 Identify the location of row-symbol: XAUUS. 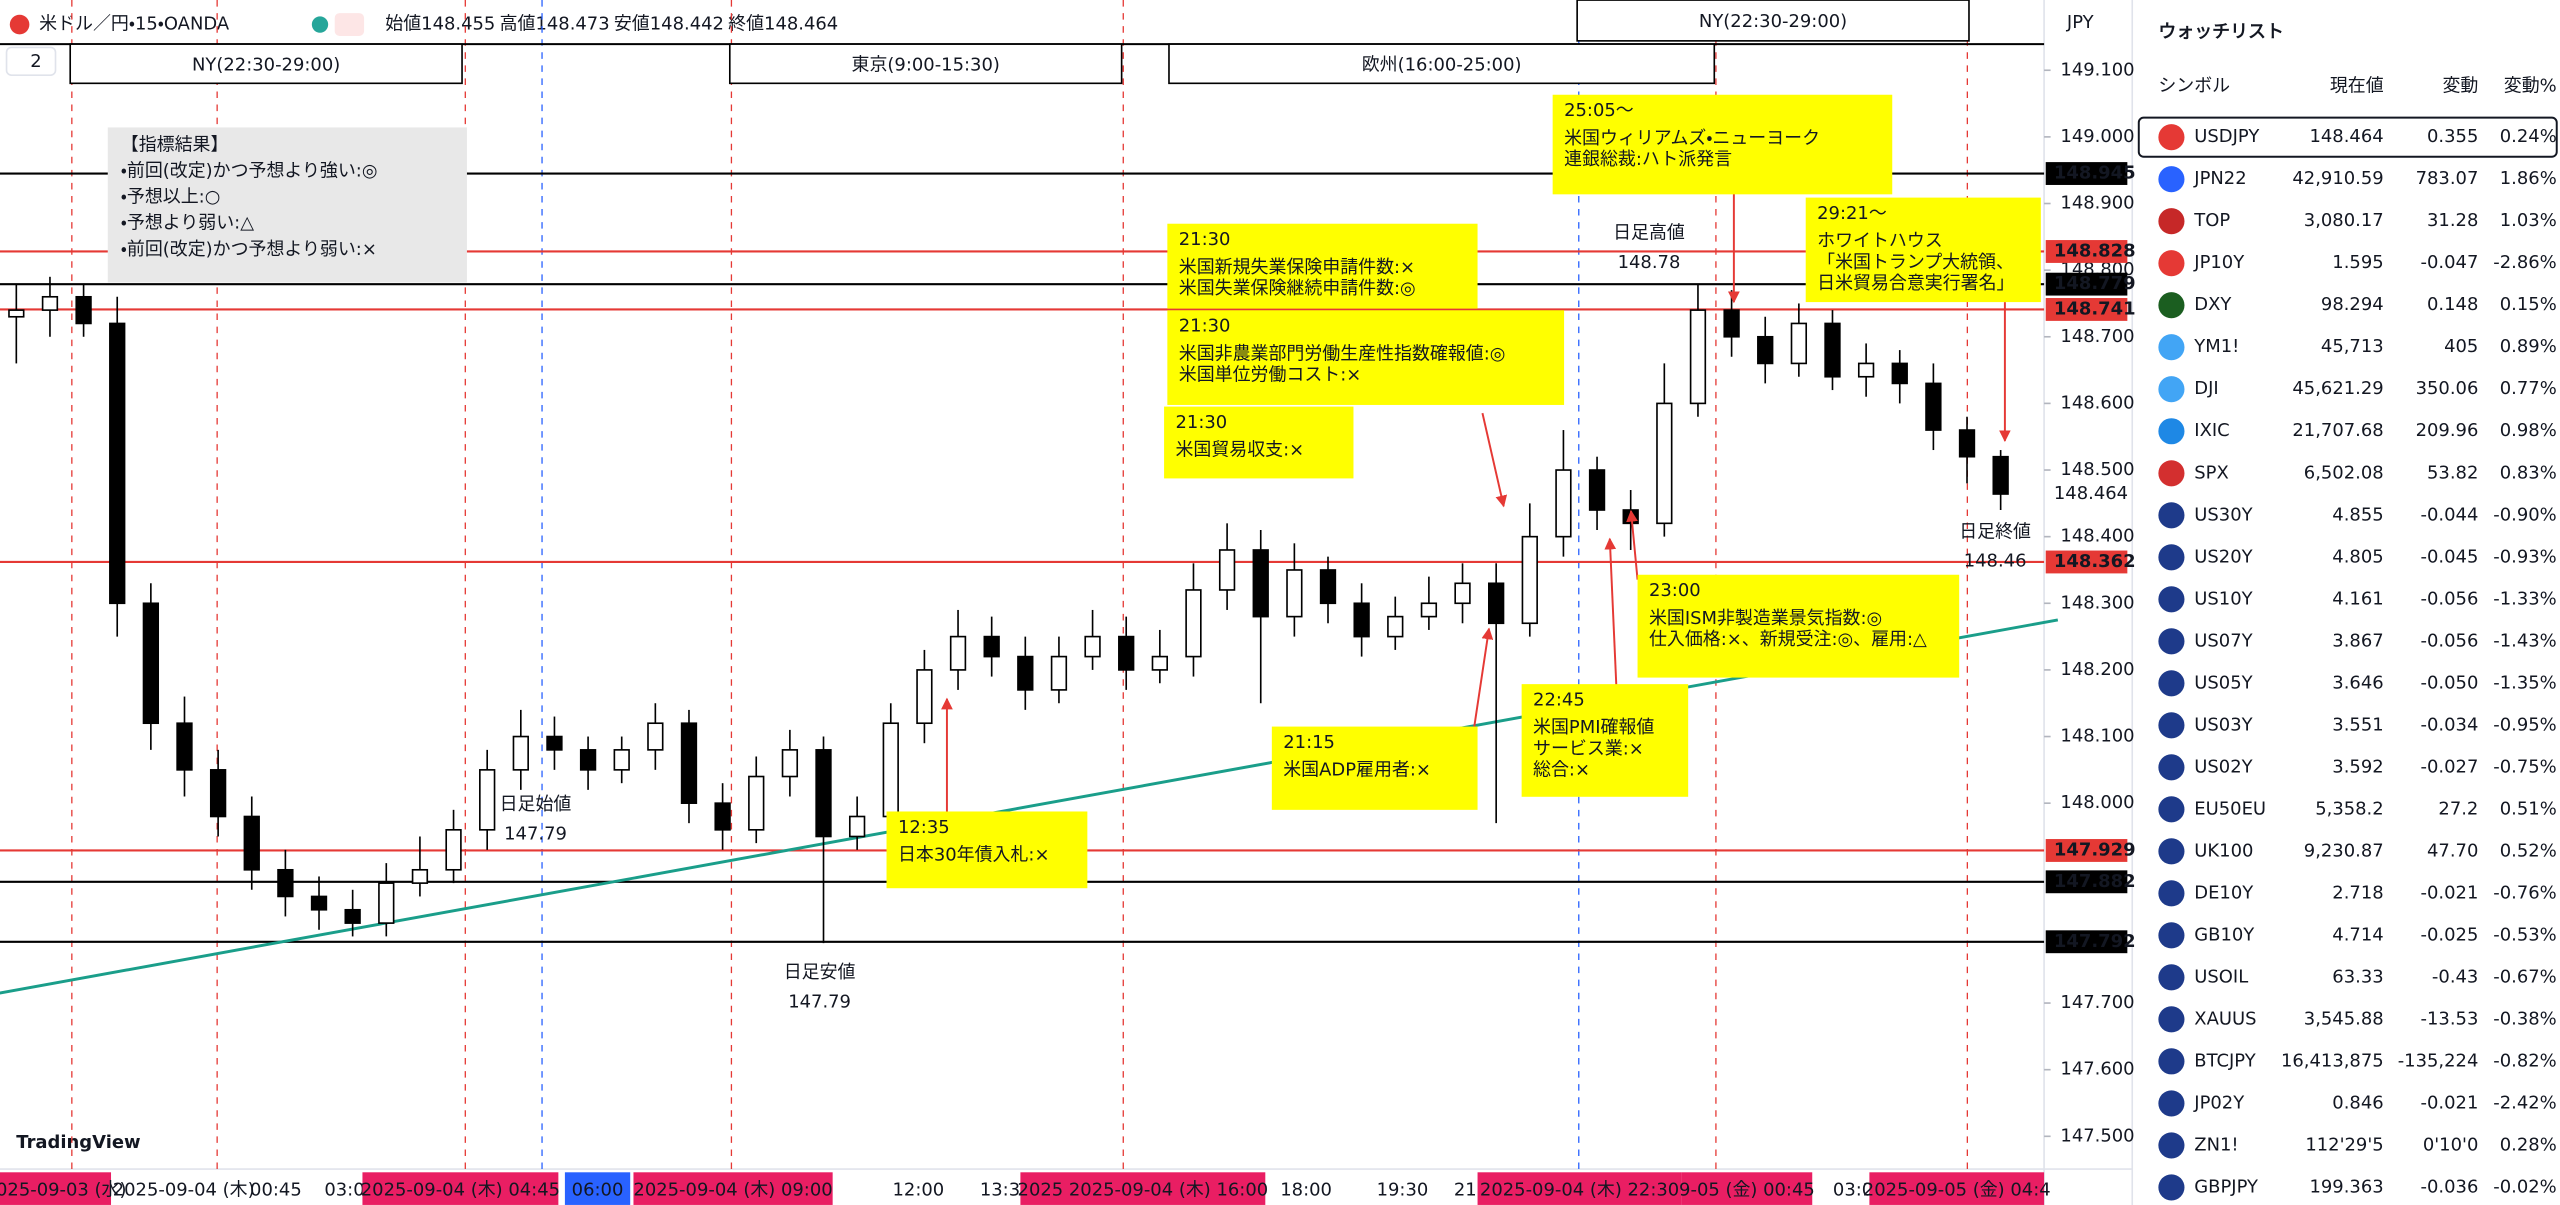
(2225, 1018).